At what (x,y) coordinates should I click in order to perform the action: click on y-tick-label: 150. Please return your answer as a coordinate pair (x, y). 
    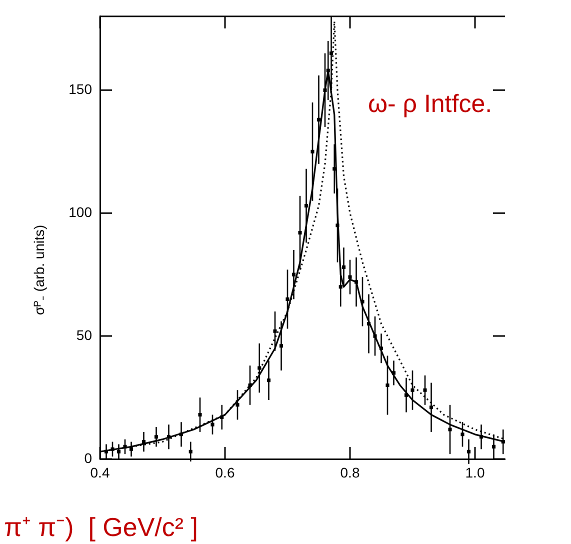
    Looking at the image, I should click on (80, 89).